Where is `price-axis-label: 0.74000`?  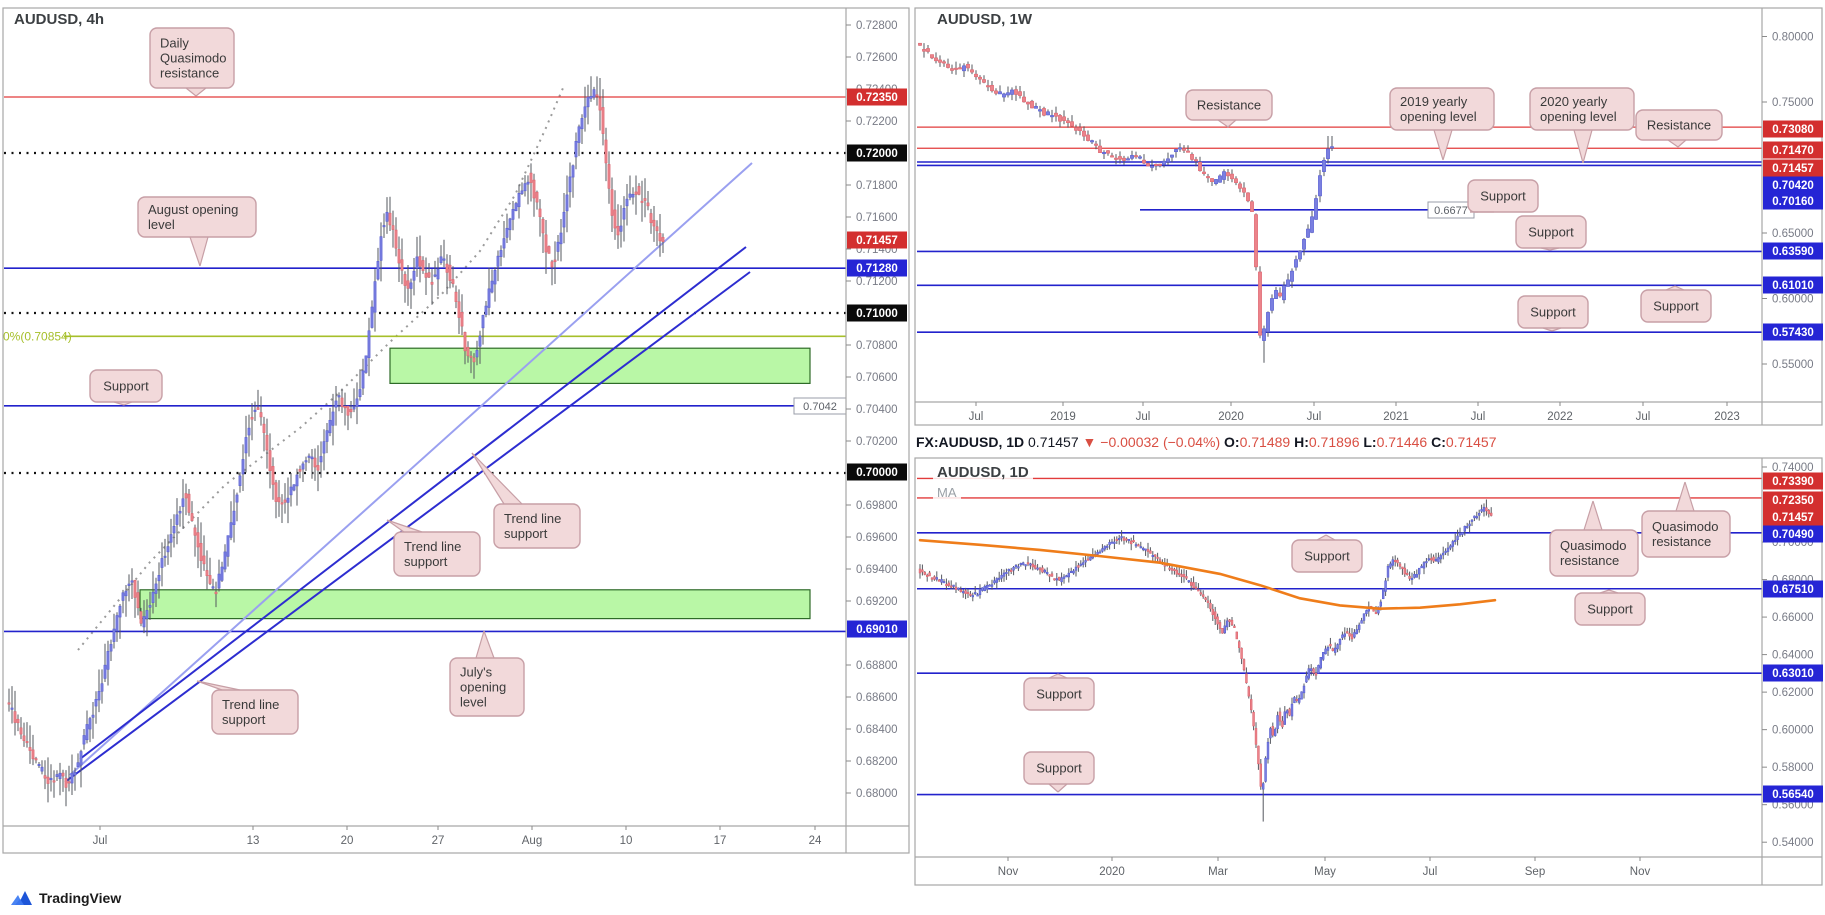 price-axis-label: 0.74000 is located at coordinates (1793, 468).